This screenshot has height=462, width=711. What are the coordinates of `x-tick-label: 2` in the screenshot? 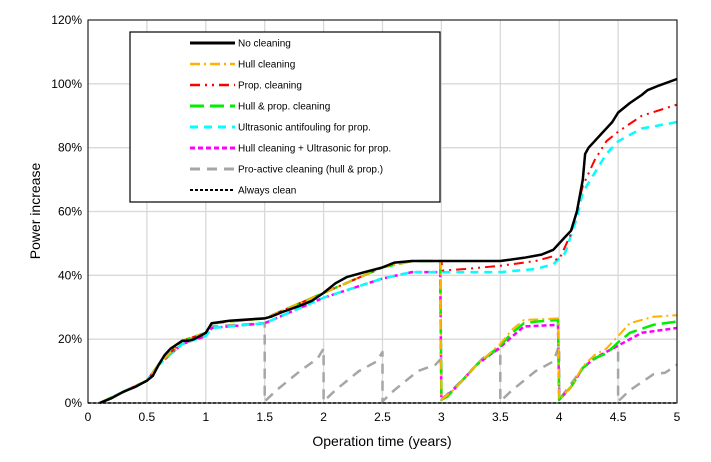 It's located at (323, 417).